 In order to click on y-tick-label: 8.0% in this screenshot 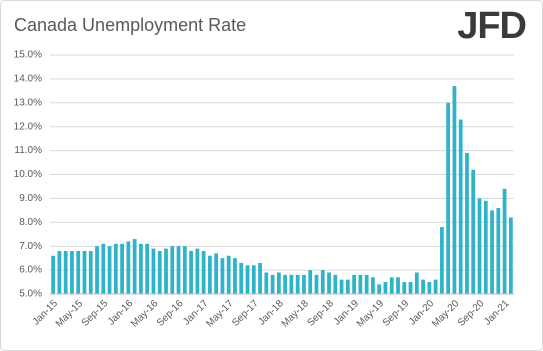, I will do `click(30, 222)`.